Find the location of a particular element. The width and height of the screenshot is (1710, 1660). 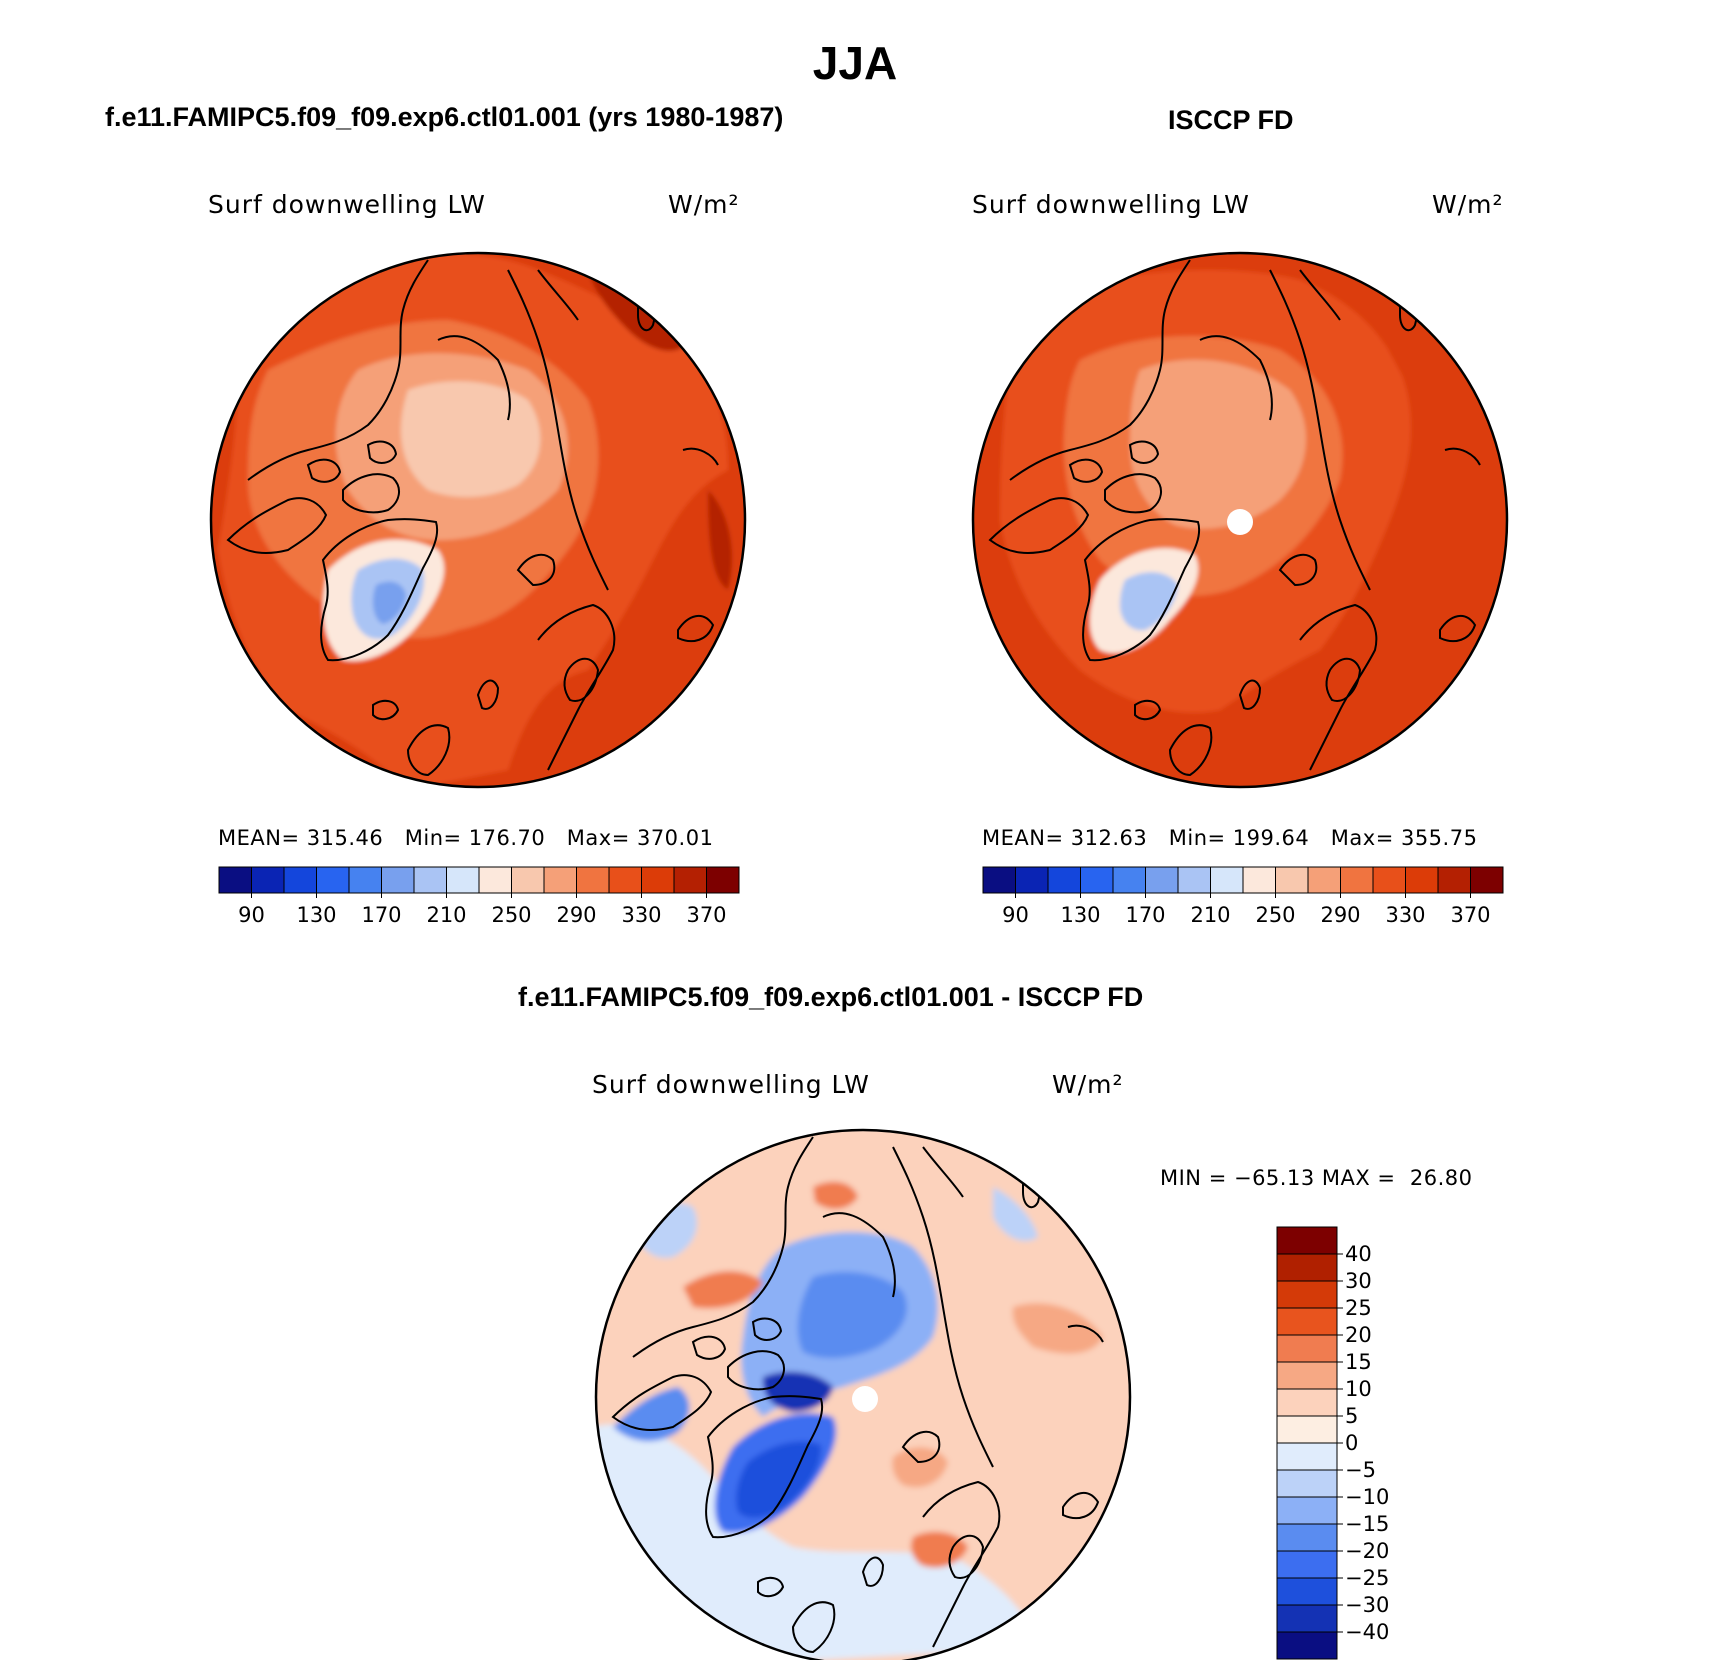

obs-variable-label: Surf downwelling LW is located at coordinates (1111, 204).